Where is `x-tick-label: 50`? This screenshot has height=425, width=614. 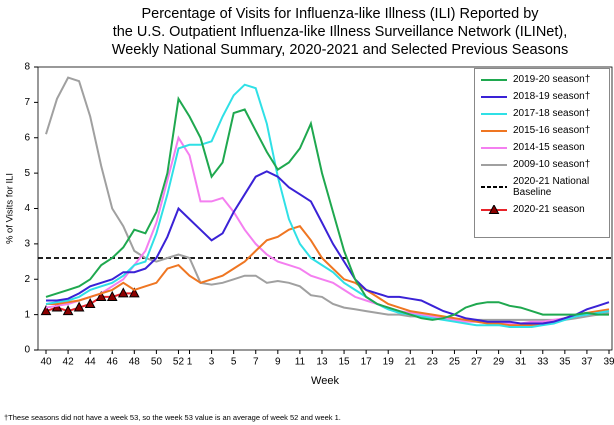
x-tick-label: 50 is located at coordinates (157, 362).